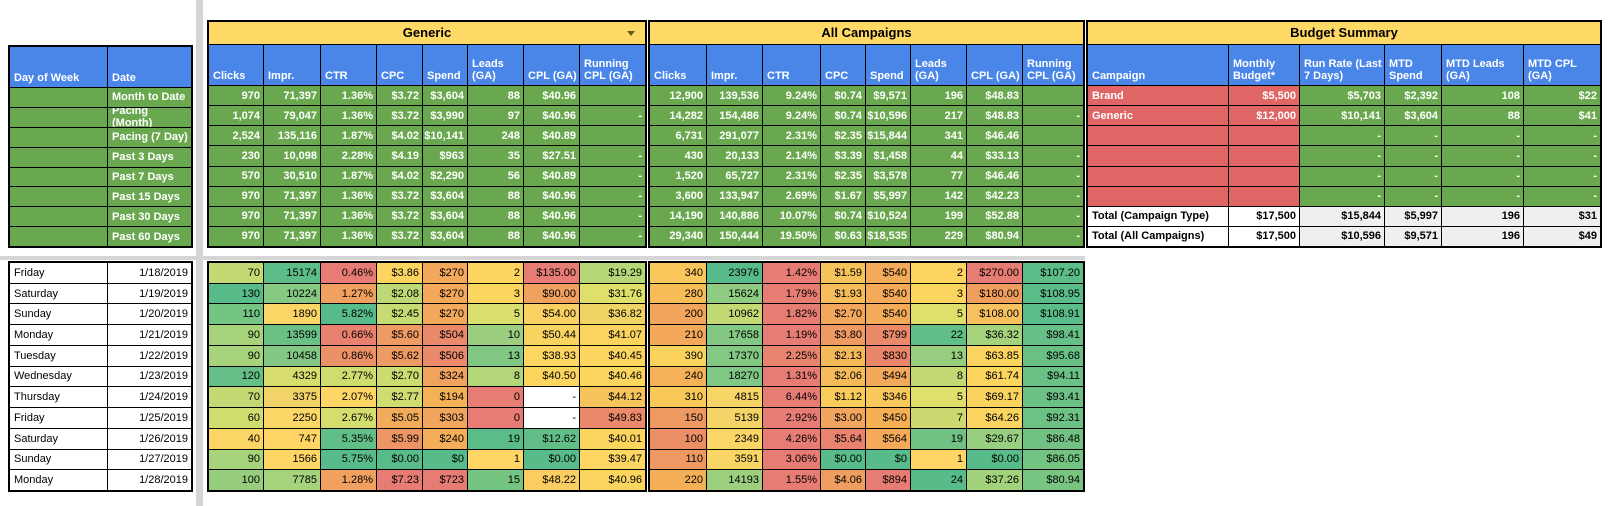 Image resolution: width=1614 pixels, height=506 pixels. What do you see at coordinates (612, 335) in the screenshot?
I see `heatmap-cell: $41.07` at bounding box center [612, 335].